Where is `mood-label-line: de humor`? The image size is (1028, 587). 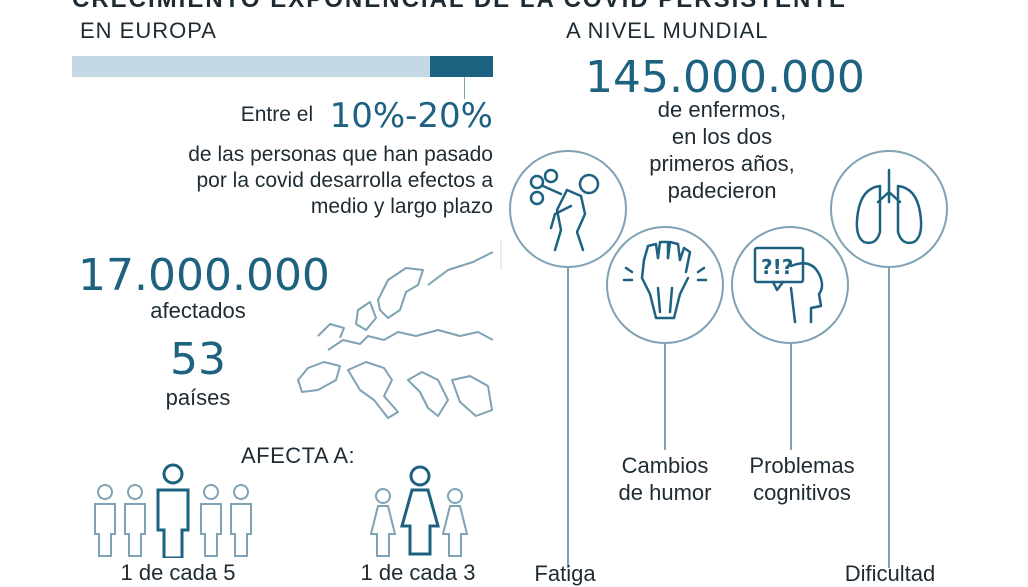
mood-label-line: de humor is located at coordinates (665, 492).